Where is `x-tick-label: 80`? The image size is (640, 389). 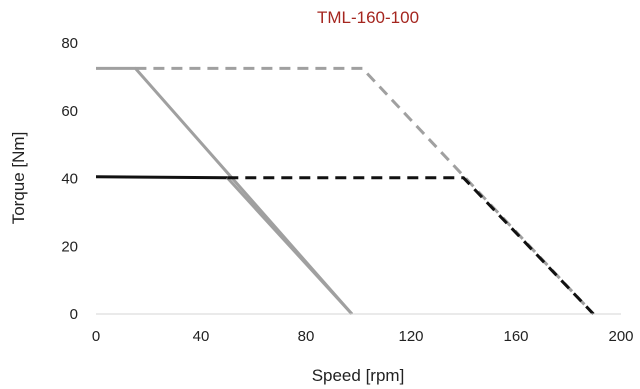
x-tick-label: 80 is located at coordinates (306, 336).